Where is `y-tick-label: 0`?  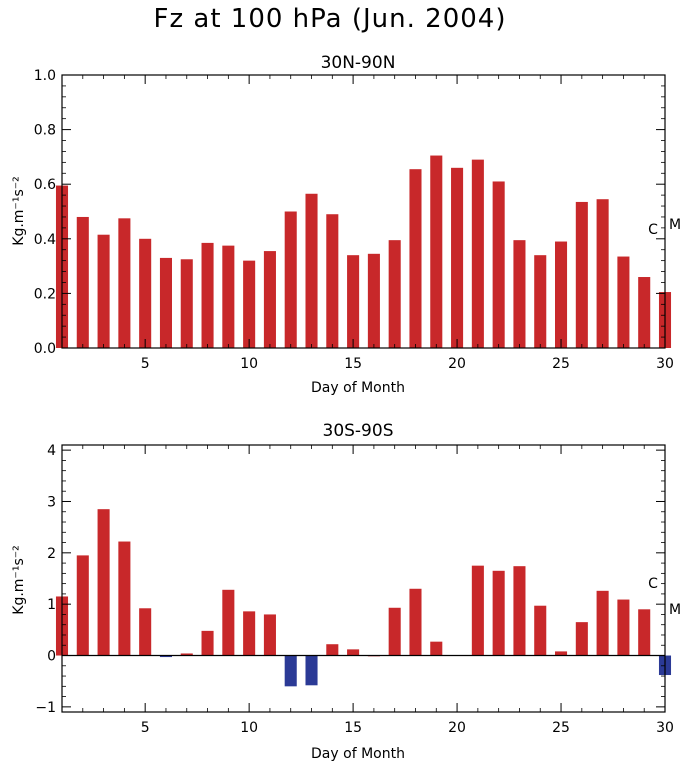 y-tick-label: 0 is located at coordinates (51, 657).